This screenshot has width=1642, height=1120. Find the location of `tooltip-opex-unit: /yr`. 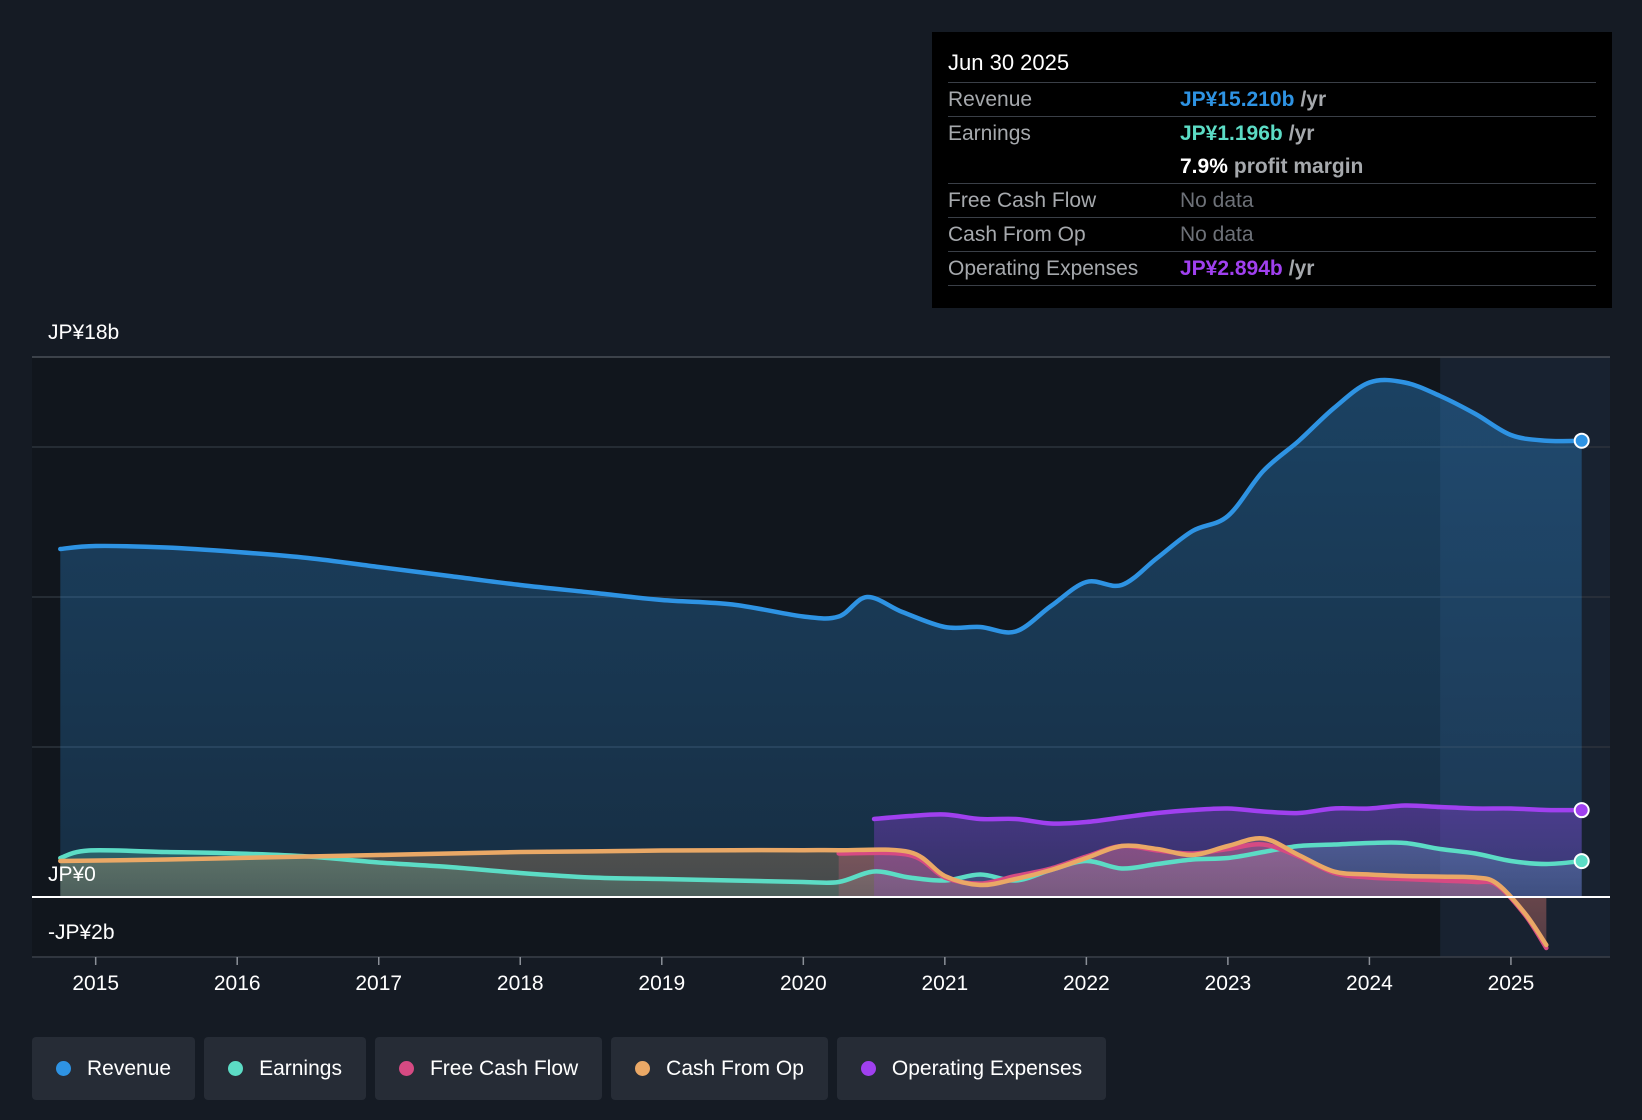

tooltip-opex-unit: /yr is located at coordinates (1301, 268).